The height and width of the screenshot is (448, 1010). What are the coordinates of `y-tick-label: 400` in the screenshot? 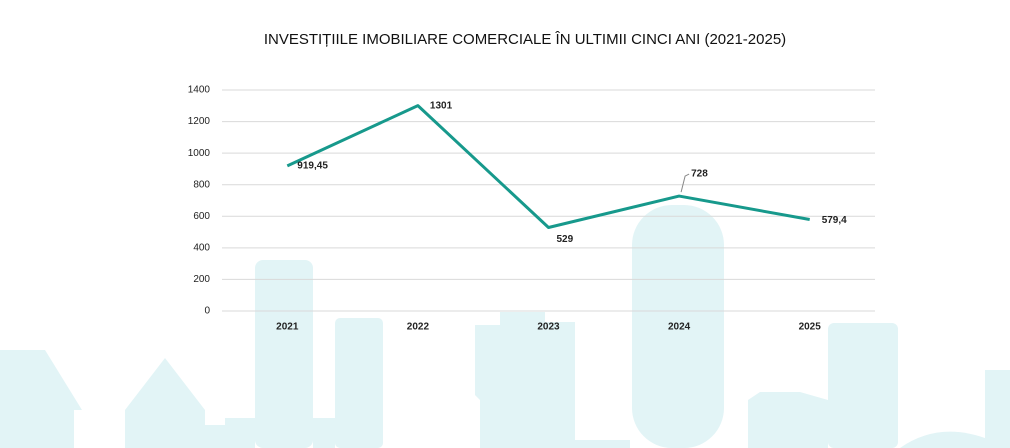 It's located at (201, 247).